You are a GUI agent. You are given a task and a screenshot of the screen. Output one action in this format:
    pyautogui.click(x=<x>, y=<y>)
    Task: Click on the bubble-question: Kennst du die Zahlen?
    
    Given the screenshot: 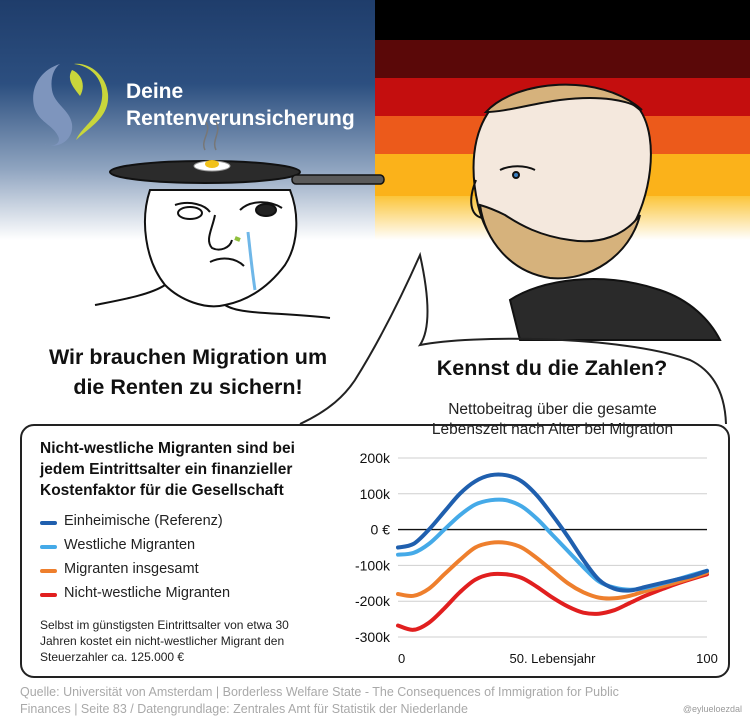 What is the action you would take?
    pyautogui.click(x=552, y=368)
    